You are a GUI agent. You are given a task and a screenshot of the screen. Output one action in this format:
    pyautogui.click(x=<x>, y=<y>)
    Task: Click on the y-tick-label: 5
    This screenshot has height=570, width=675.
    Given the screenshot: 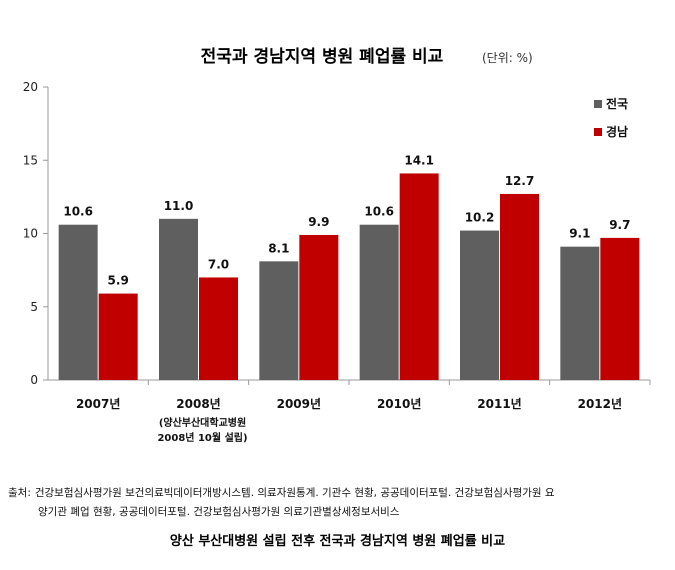 What is the action you would take?
    pyautogui.click(x=34, y=307)
    